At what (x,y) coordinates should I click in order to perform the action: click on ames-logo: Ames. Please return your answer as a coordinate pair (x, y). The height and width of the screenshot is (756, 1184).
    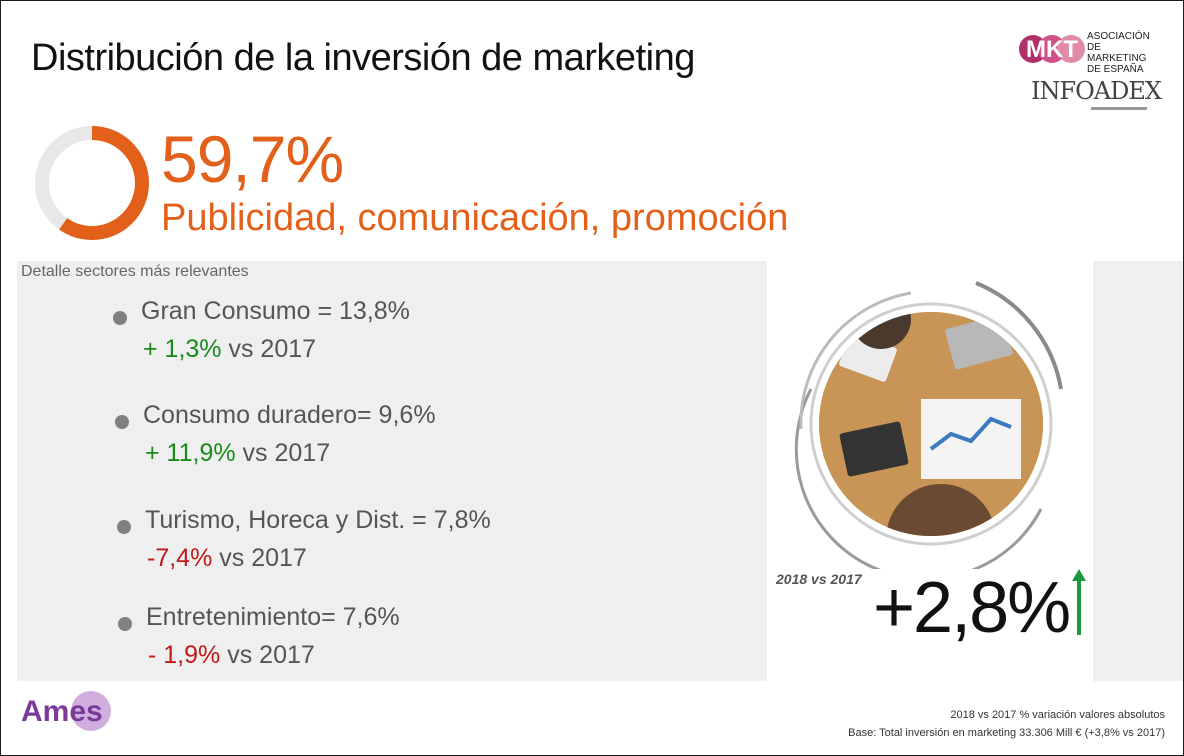
    Looking at the image, I should click on (66, 711).